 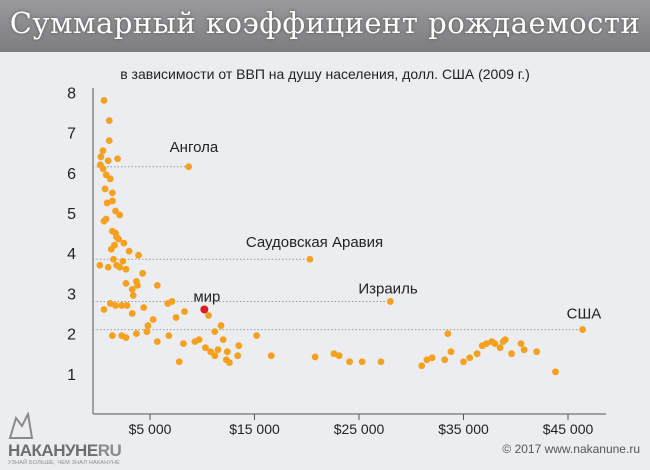 What do you see at coordinates (194, 147) in the screenshot?
I see `annotation-label: Ангола` at bounding box center [194, 147].